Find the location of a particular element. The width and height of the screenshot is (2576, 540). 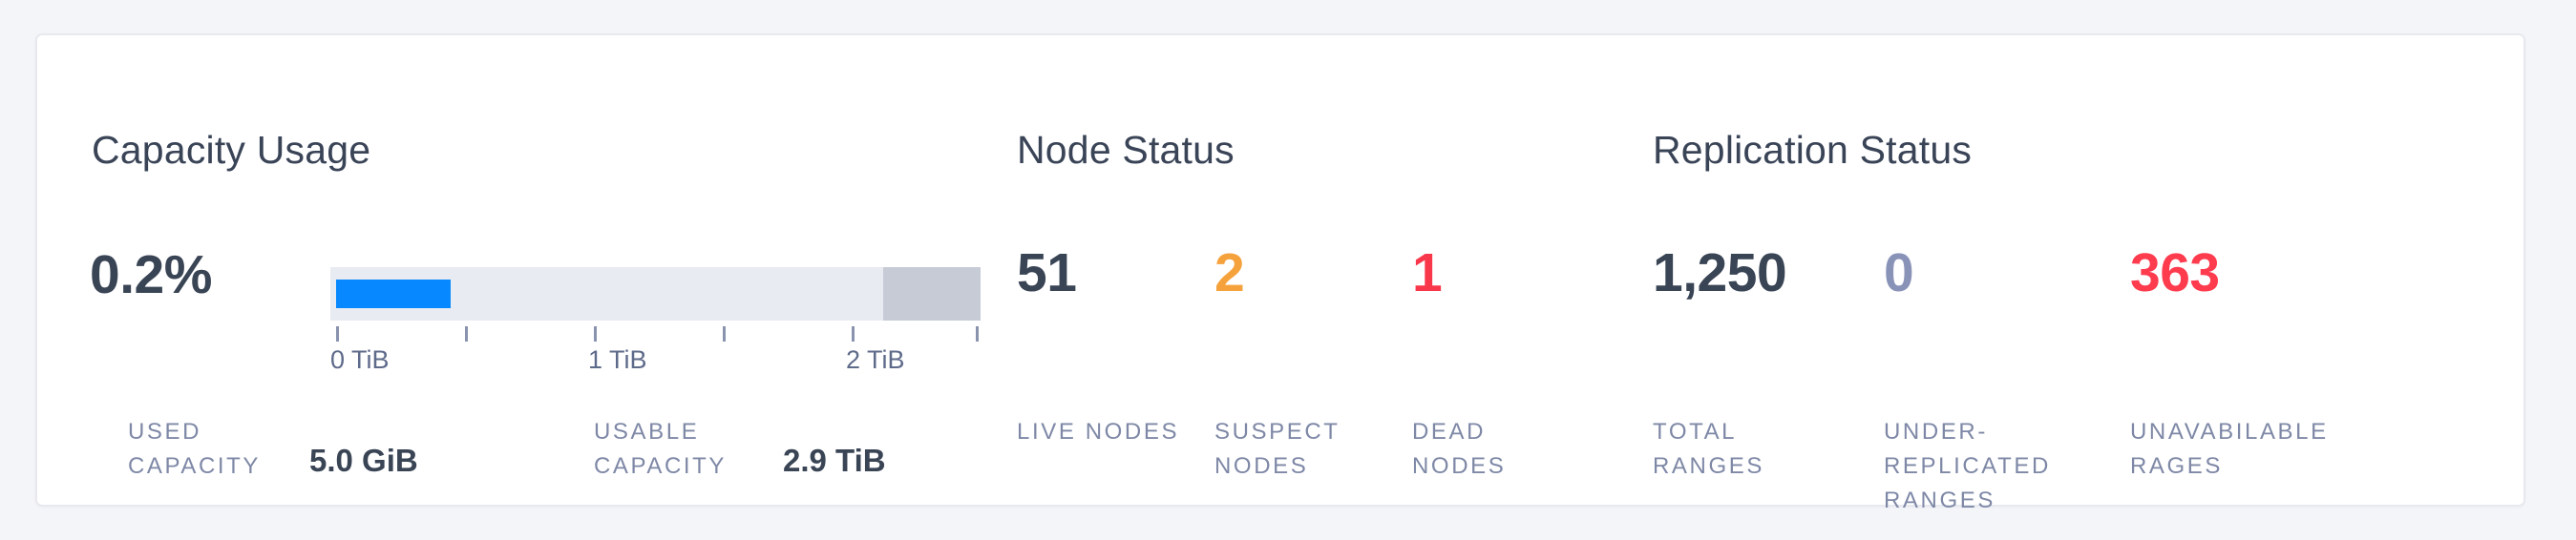

suspect-nodes-value: 2 is located at coordinates (1229, 272).